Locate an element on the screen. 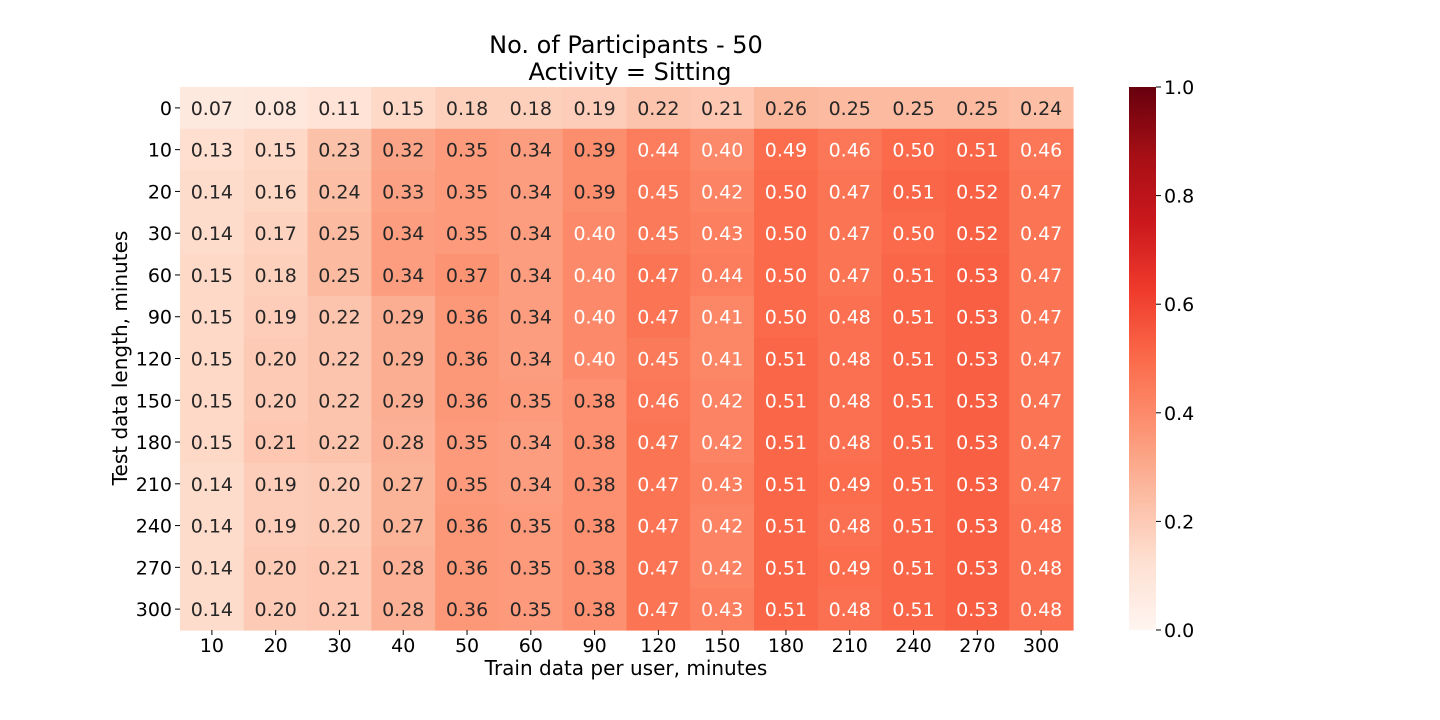  cell-value-label: 0.38 is located at coordinates (594, 401).